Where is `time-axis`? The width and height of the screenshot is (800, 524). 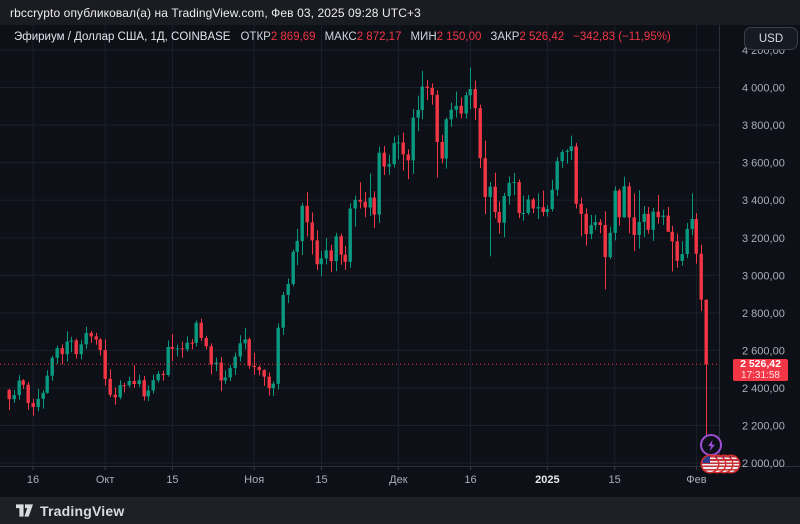
time-axis is located at coordinates (400, 482).